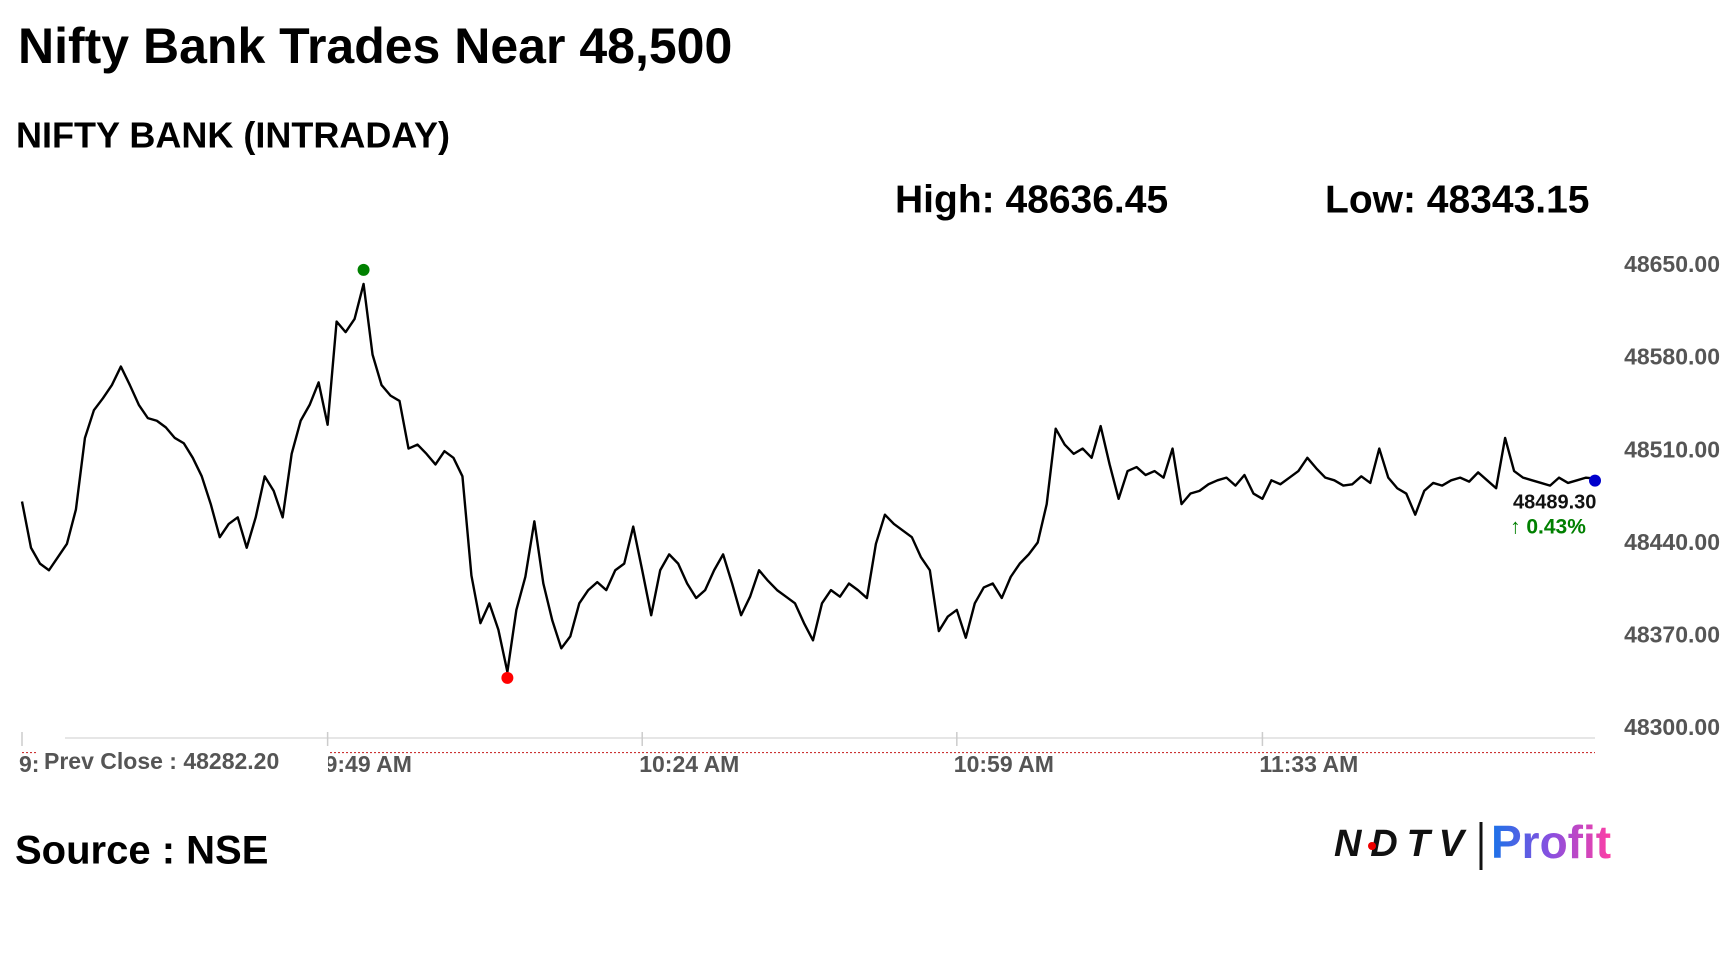 This screenshot has height=972, width=1728. Describe the element at coordinates (1672, 542) in the screenshot. I see `y-tick-label: 48440.00` at that location.